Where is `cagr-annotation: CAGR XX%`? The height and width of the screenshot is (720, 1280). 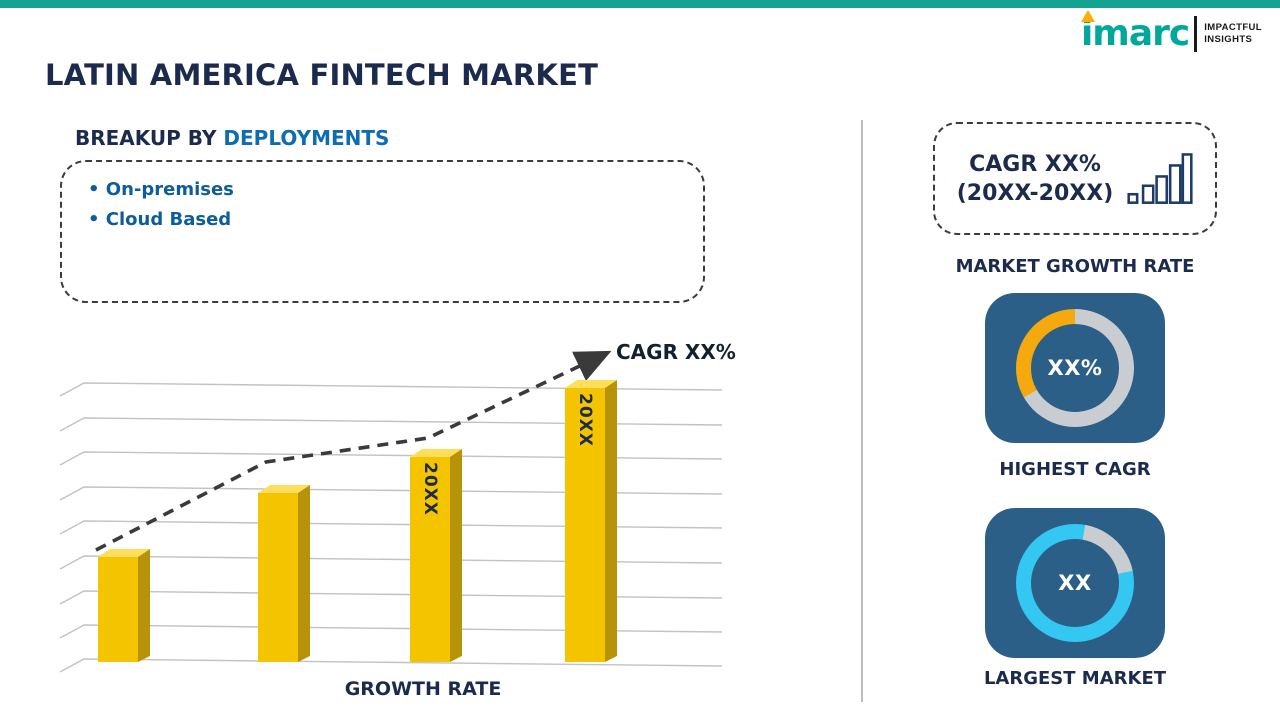
cagr-annotation: CAGR XX% is located at coordinates (676, 352).